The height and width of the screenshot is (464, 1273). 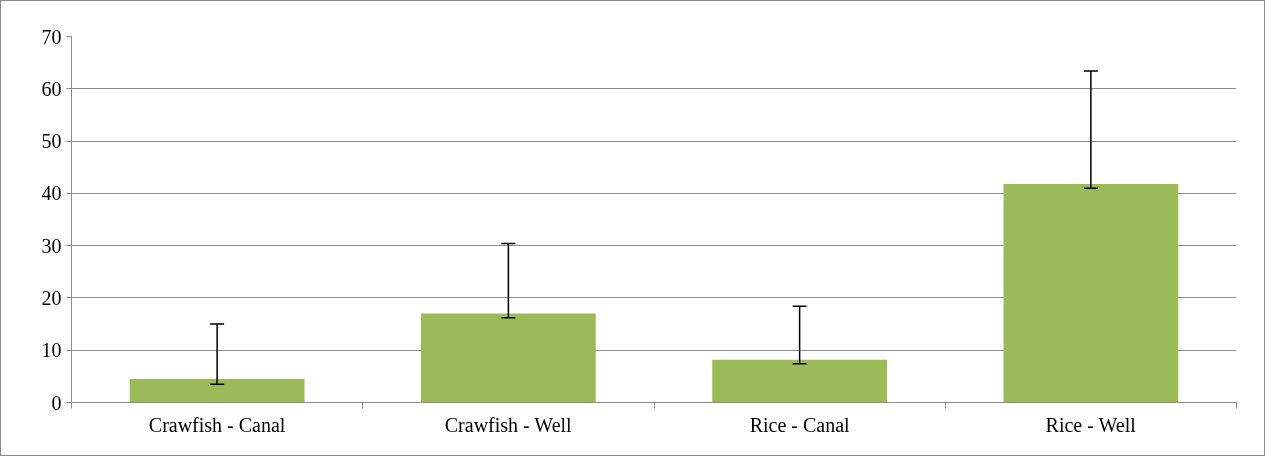 I want to click on x-tick-label: Rice - Canal, so click(x=800, y=424).